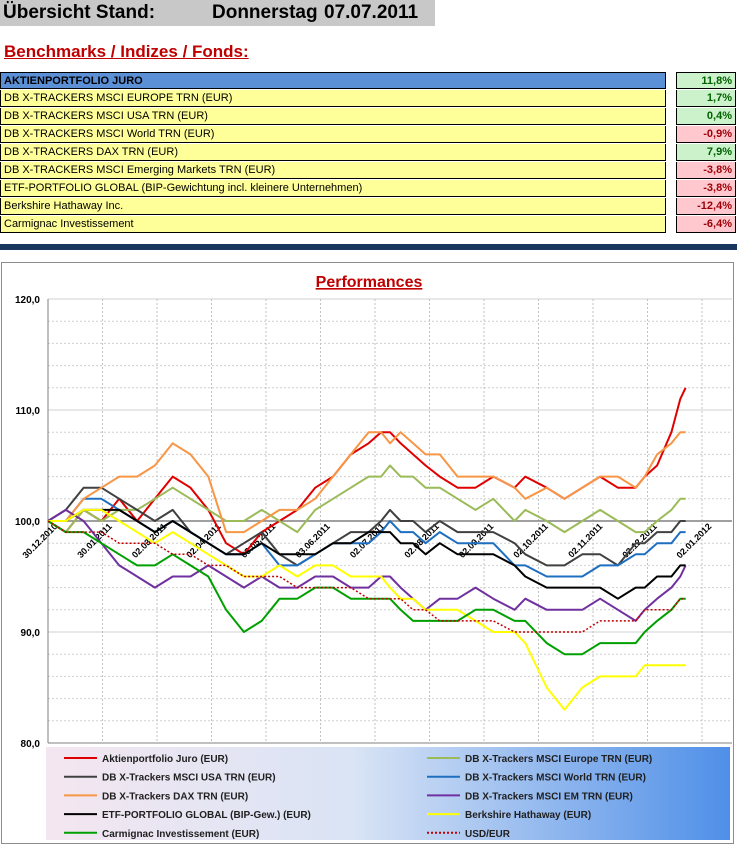 This screenshot has height=848, width=737. What do you see at coordinates (558, 759) in the screenshot?
I see `legend-label: DB X-Trackers MSCI Europe TRN (EUR)` at bounding box center [558, 759].